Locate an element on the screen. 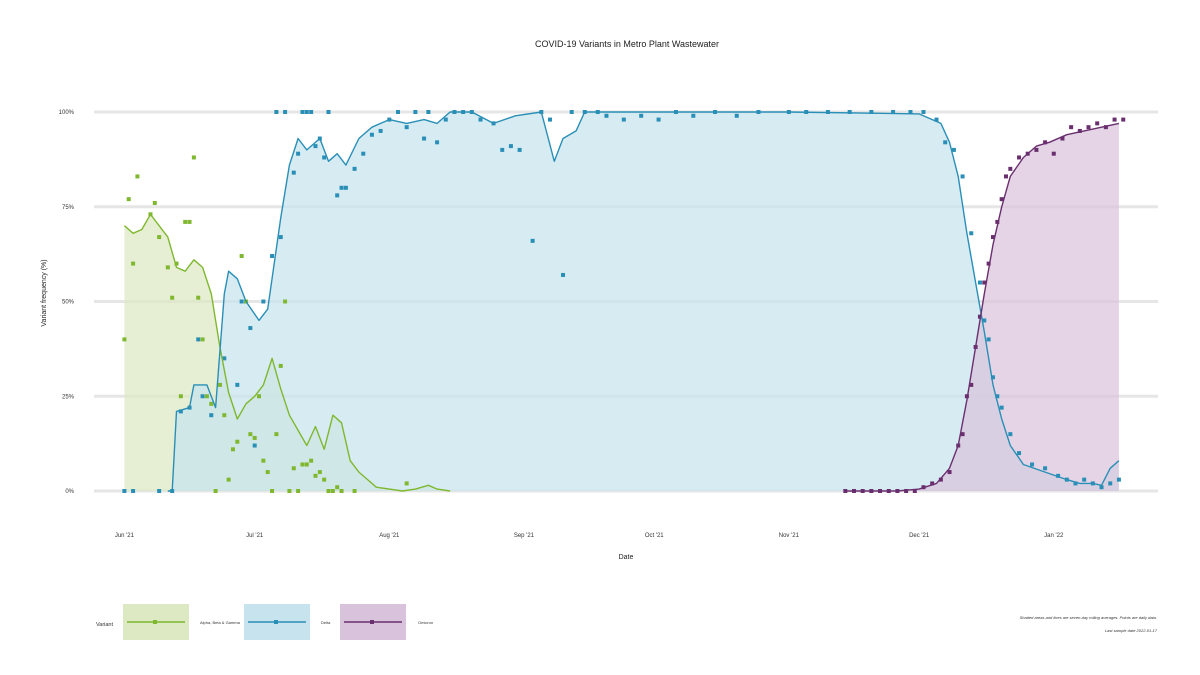 Image resolution: width=1200 pixels, height=675 pixels. y-tick-label: 50% is located at coordinates (68, 303).